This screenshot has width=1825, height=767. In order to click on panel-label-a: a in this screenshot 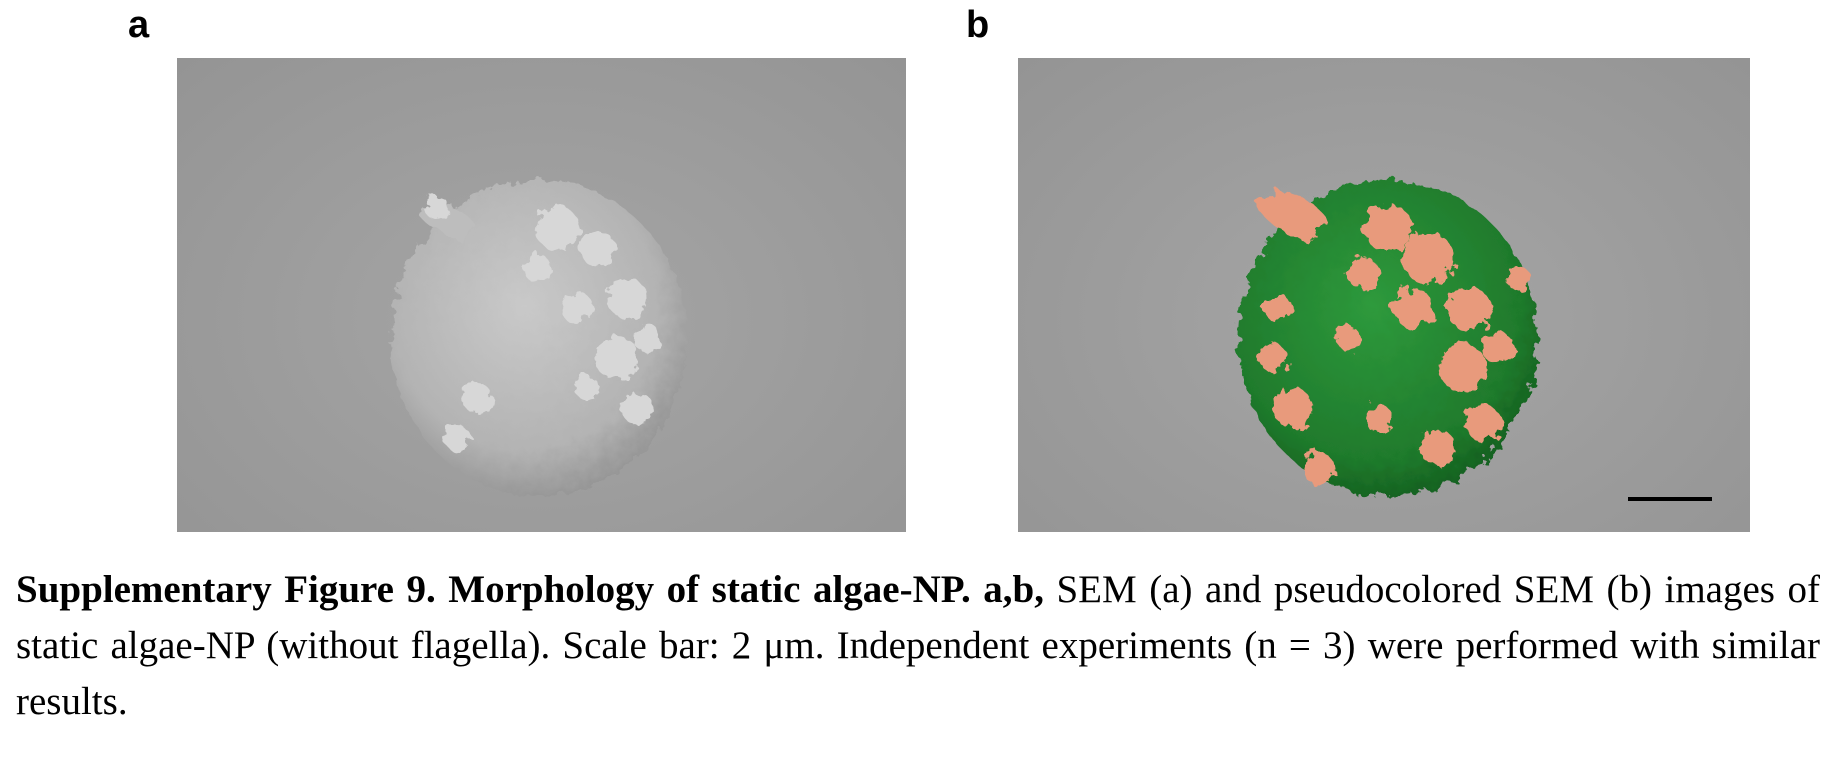, I will do `click(139, 25)`.